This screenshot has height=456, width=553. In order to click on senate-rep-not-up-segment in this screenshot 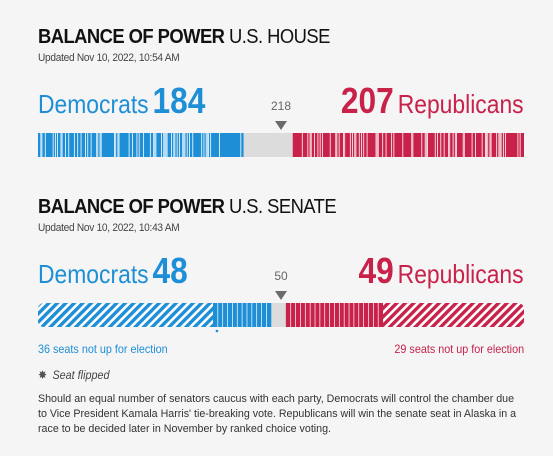, I will do `click(450, 315)`.